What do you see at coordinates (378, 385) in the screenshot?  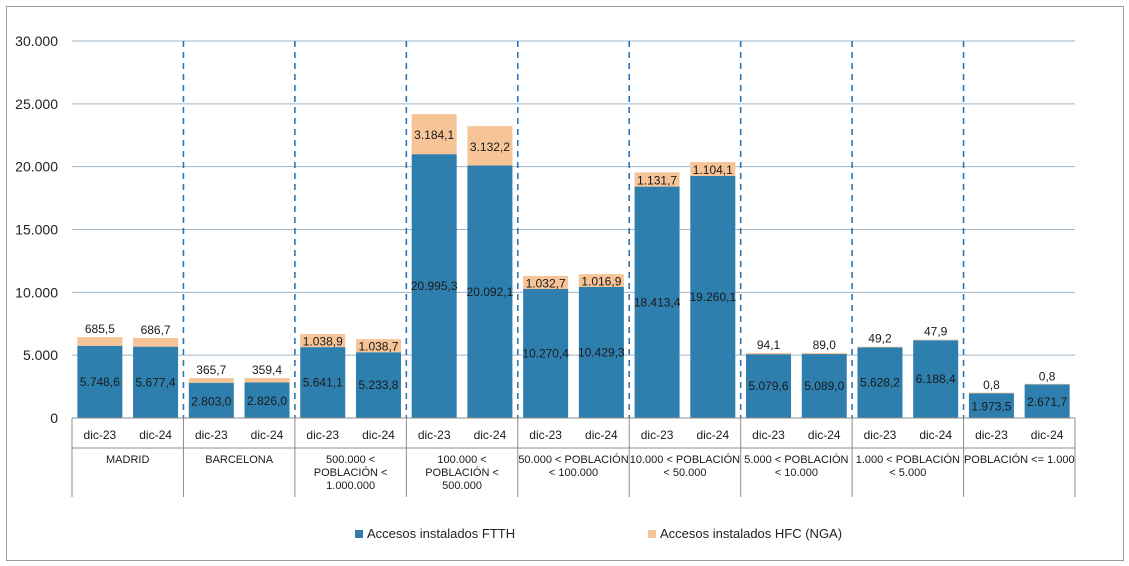 I see `bar-value-label-ftth: 5.233,8` at bounding box center [378, 385].